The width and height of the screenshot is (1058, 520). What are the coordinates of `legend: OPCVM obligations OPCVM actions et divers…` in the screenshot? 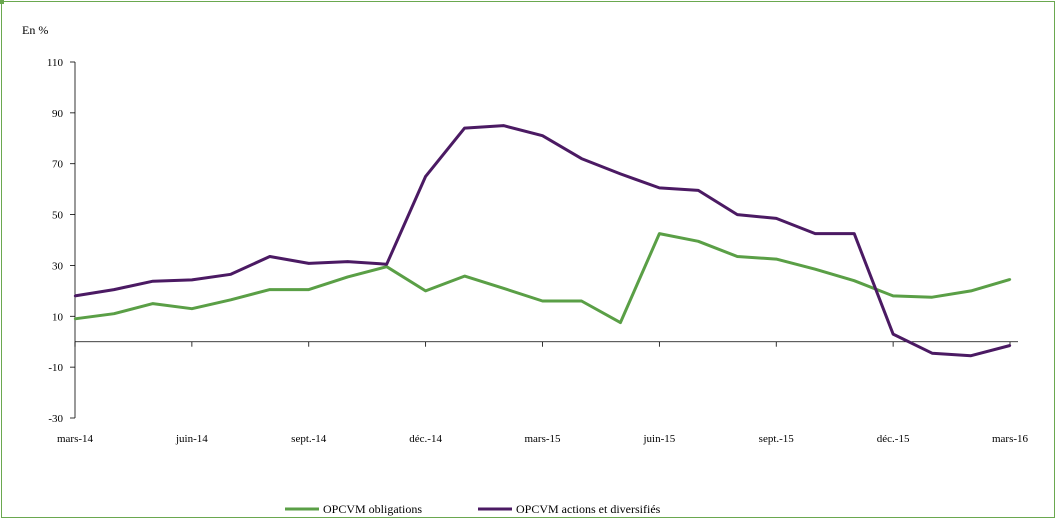 It's located at (473, 509).